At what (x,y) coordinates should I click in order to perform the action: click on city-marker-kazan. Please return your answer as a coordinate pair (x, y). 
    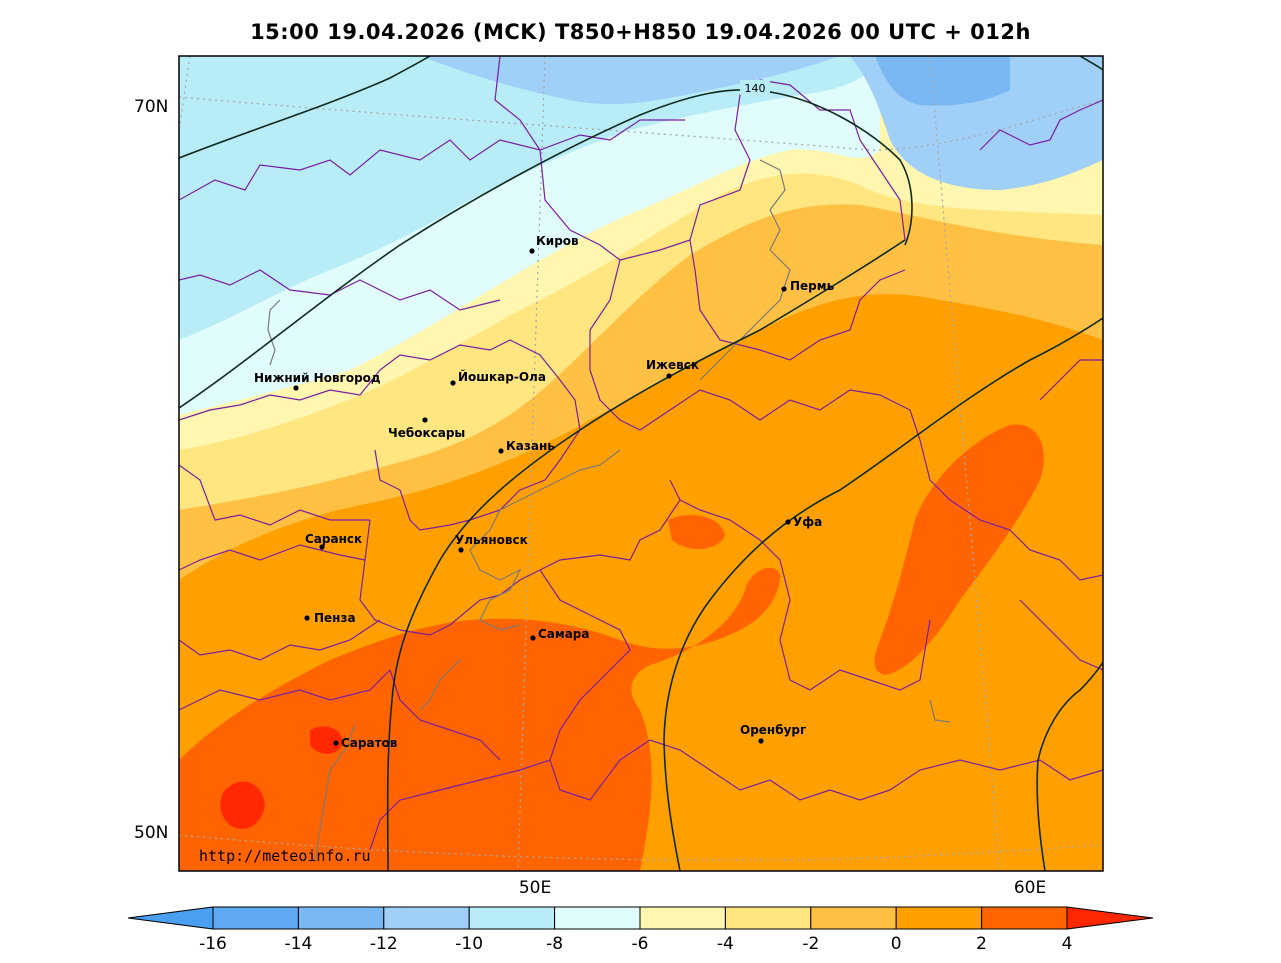
    Looking at the image, I should click on (501, 451).